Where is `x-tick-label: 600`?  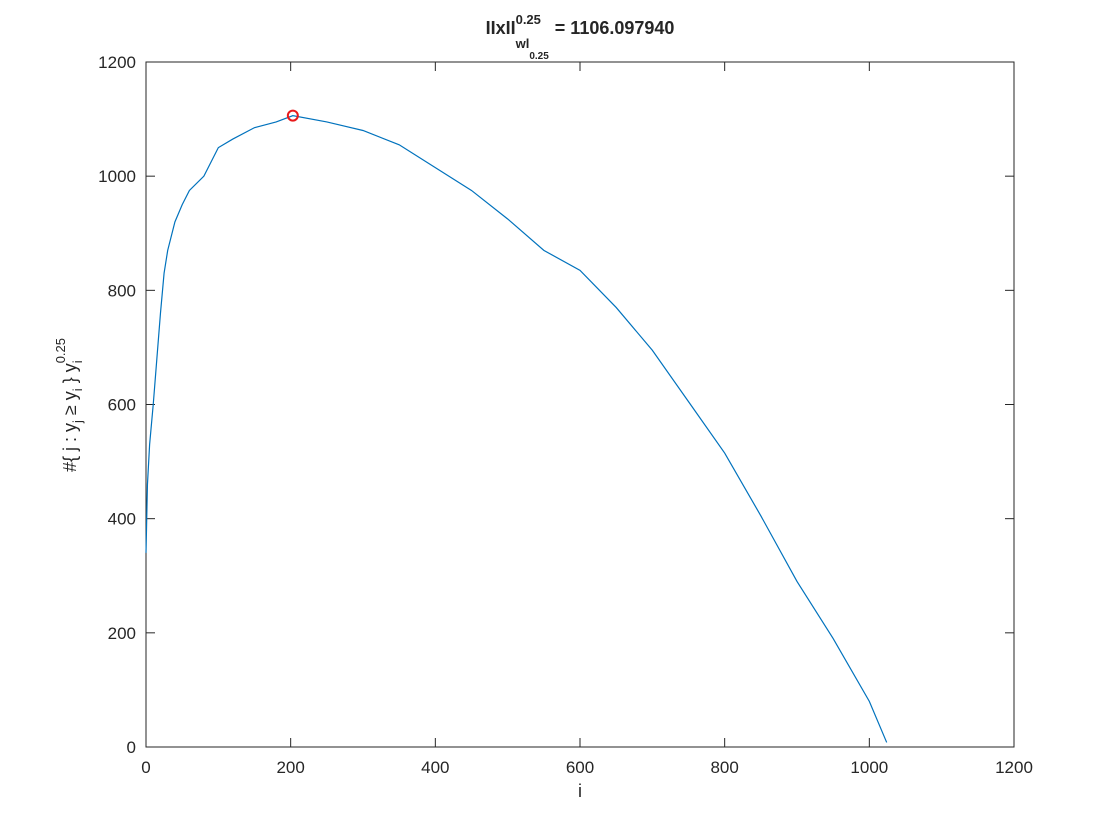
x-tick-label: 600 is located at coordinates (580, 767).